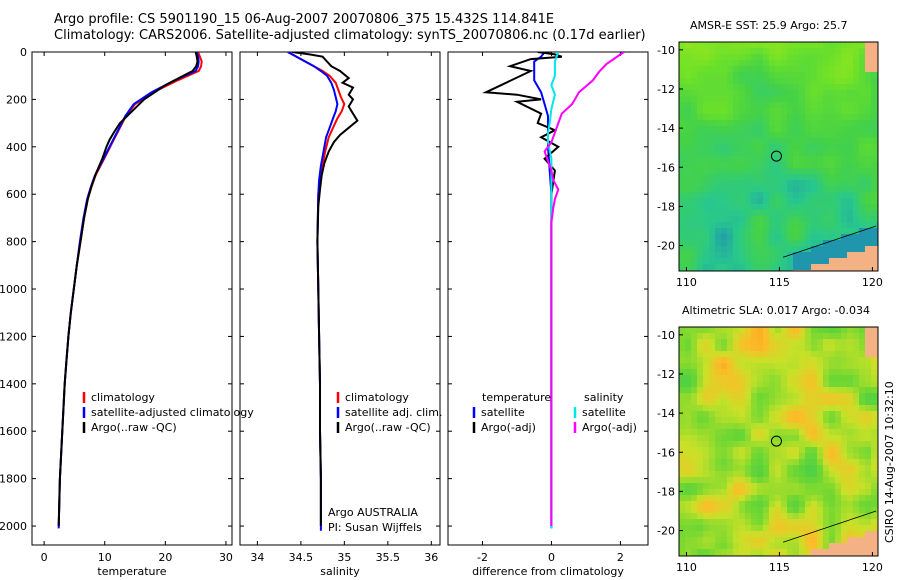  I want to click on salinity-legend-label: satellite adj. clim., so click(393, 412).